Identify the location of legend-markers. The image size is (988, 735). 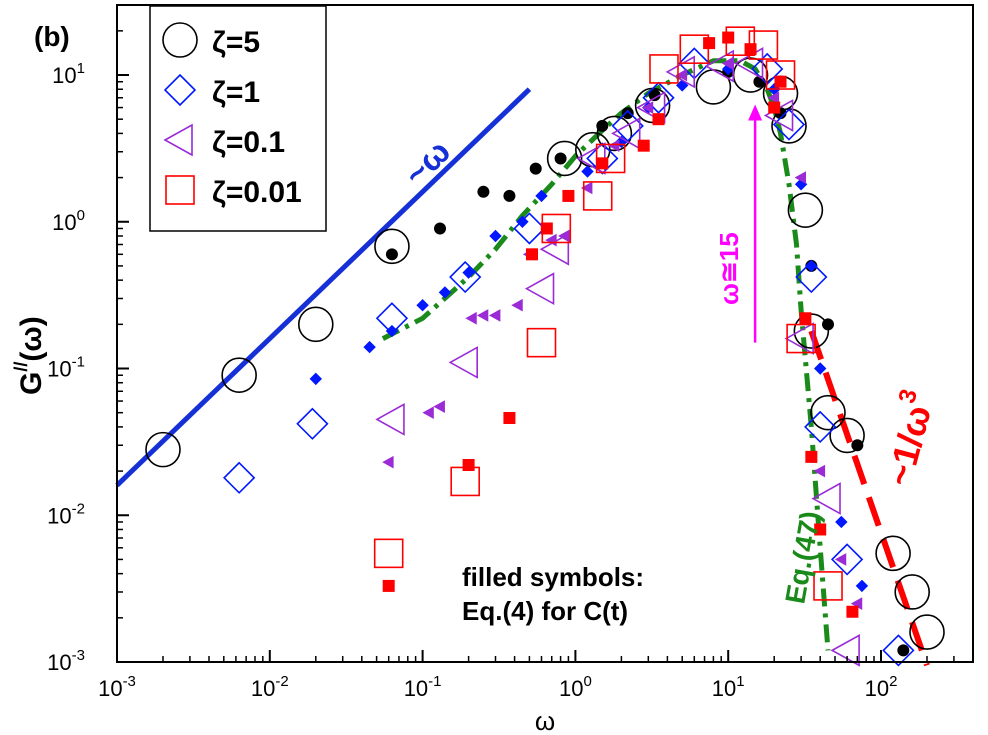
(180, 113).